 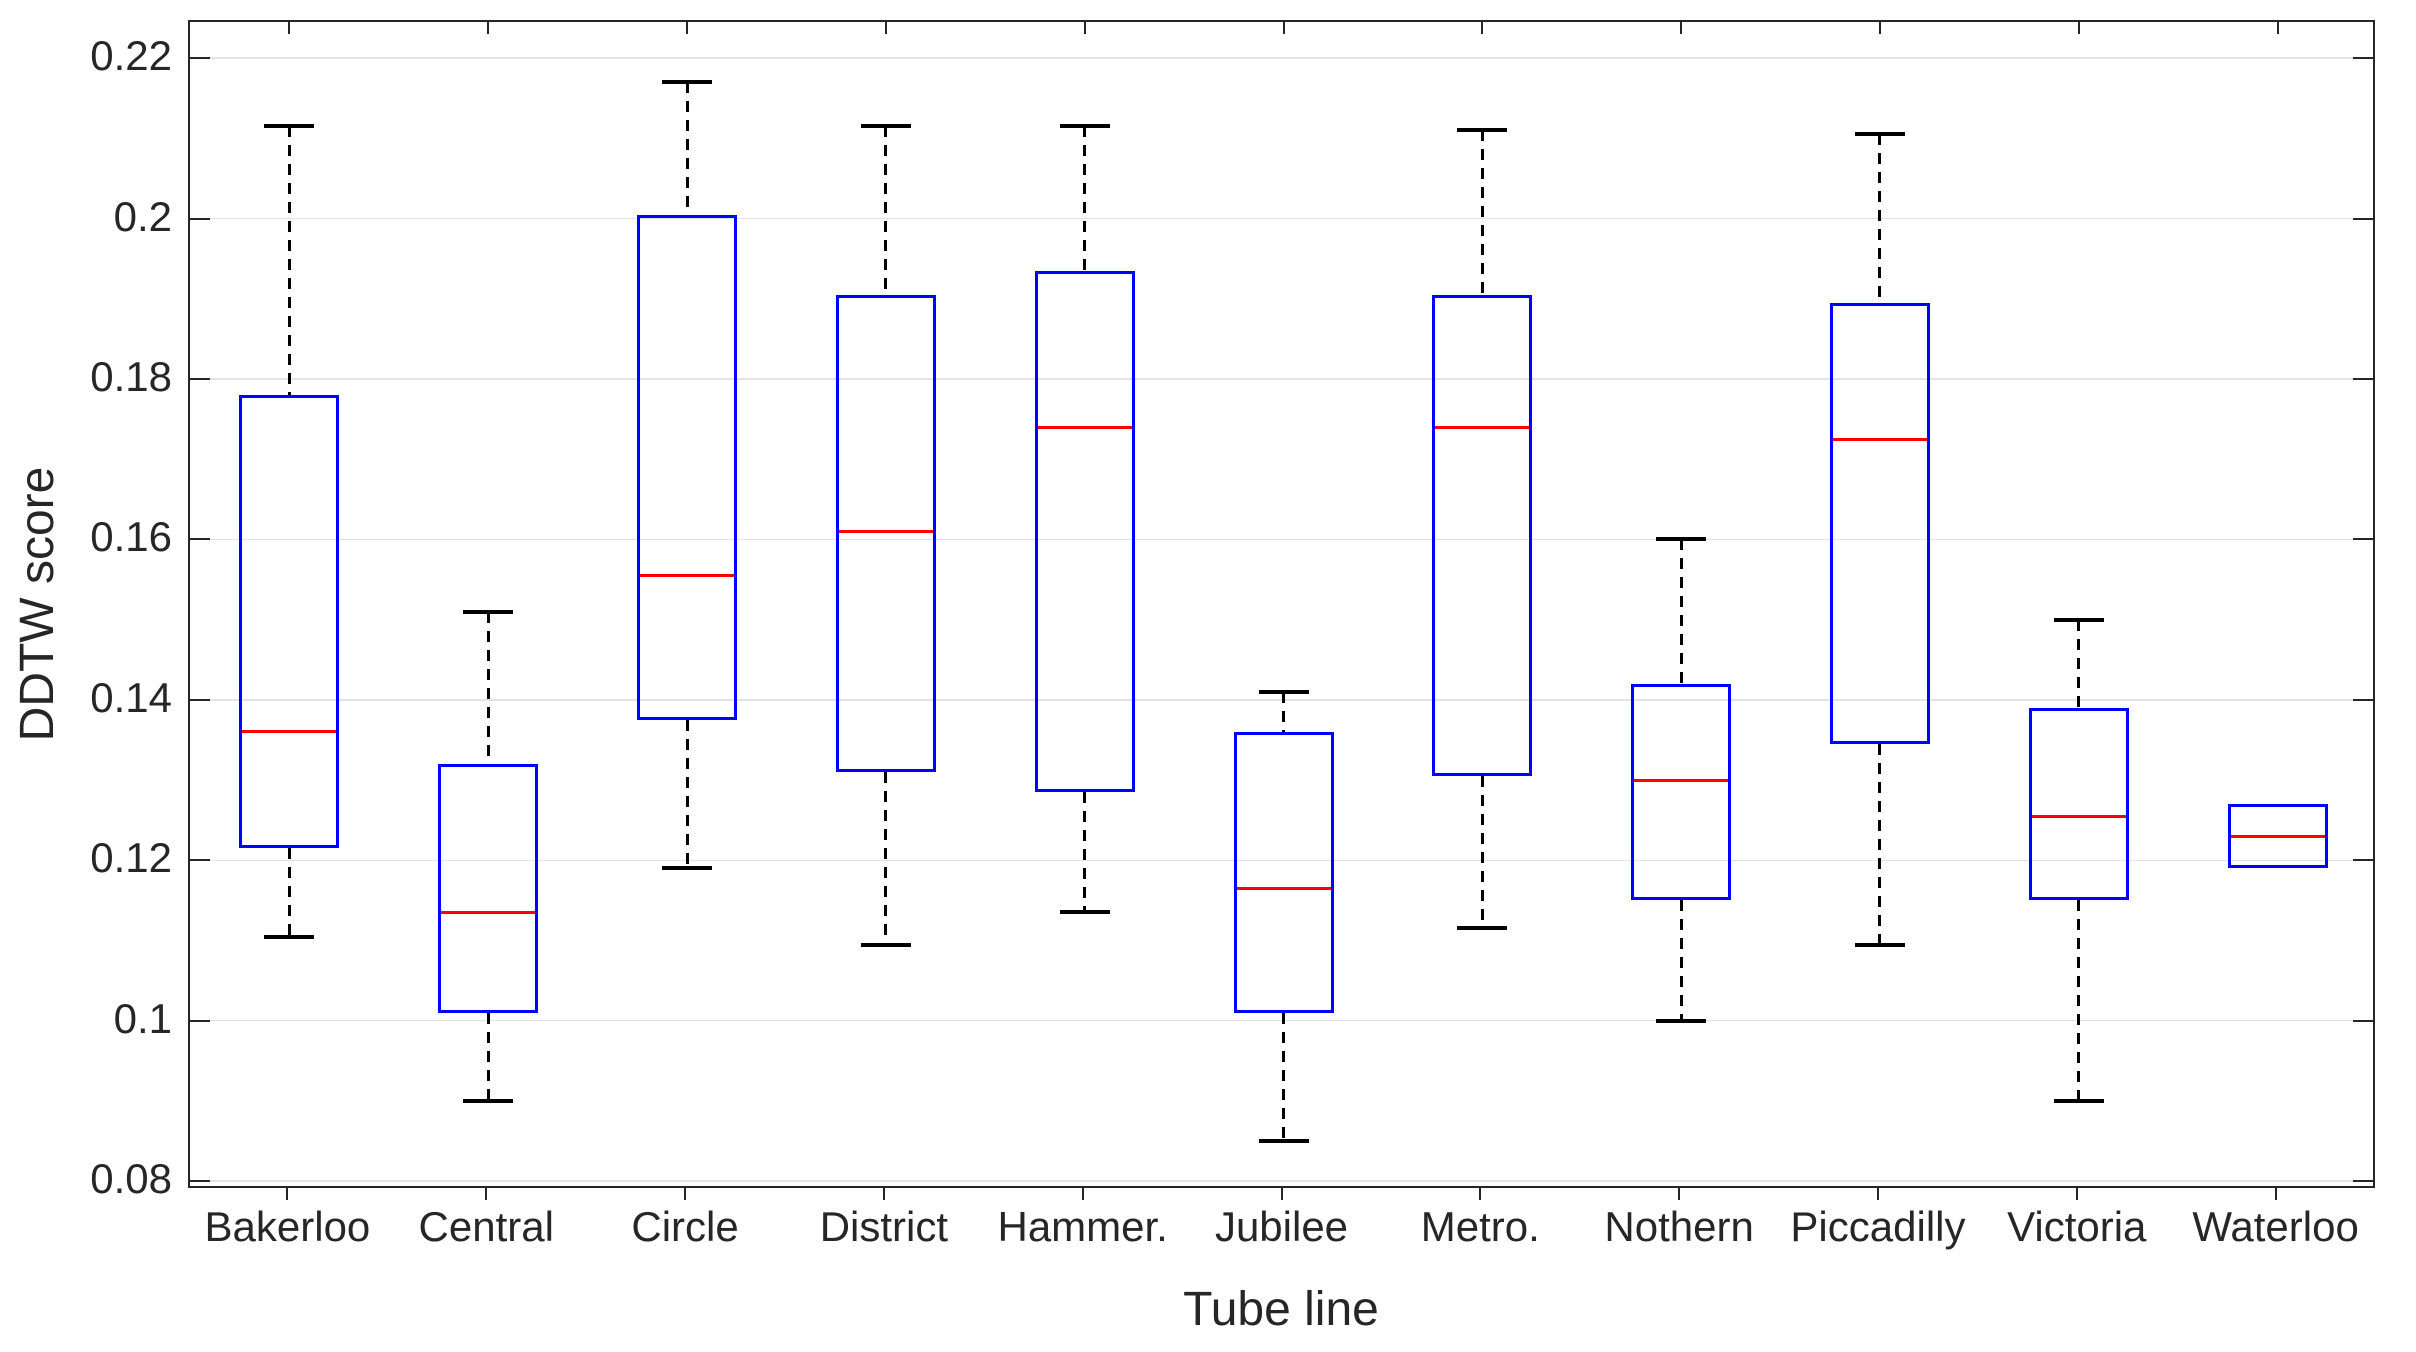 What do you see at coordinates (37, 604) in the screenshot?
I see `y-axis-title: DDTW score` at bounding box center [37, 604].